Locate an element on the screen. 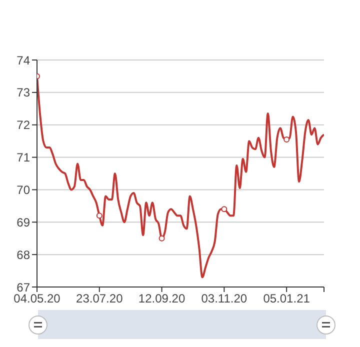 This screenshot has width=360, height=347. y-tick-label: 70 is located at coordinates (23, 189).